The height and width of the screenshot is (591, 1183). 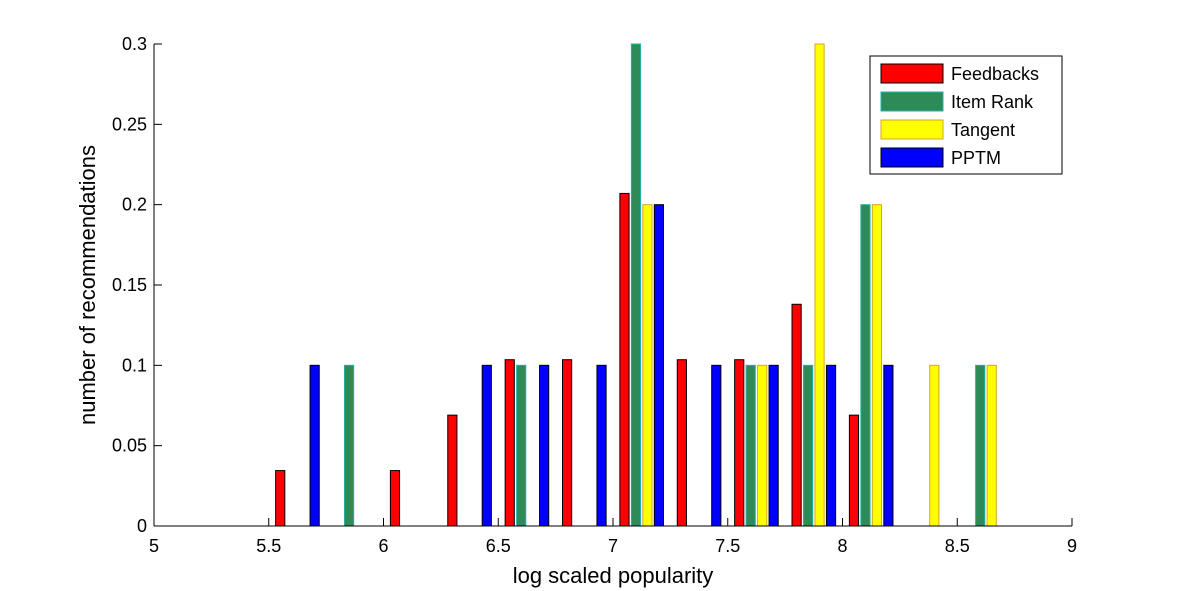 I want to click on x-tick-label: 5.5, so click(x=268, y=546).